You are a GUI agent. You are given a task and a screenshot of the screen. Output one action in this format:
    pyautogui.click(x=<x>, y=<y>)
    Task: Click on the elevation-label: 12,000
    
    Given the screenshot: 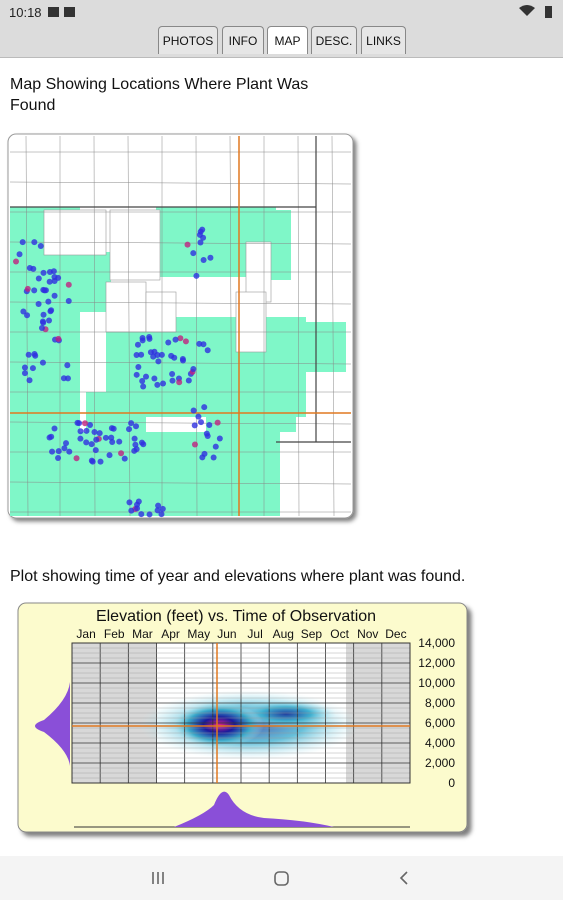 What is the action you would take?
    pyautogui.click(x=436, y=663)
    